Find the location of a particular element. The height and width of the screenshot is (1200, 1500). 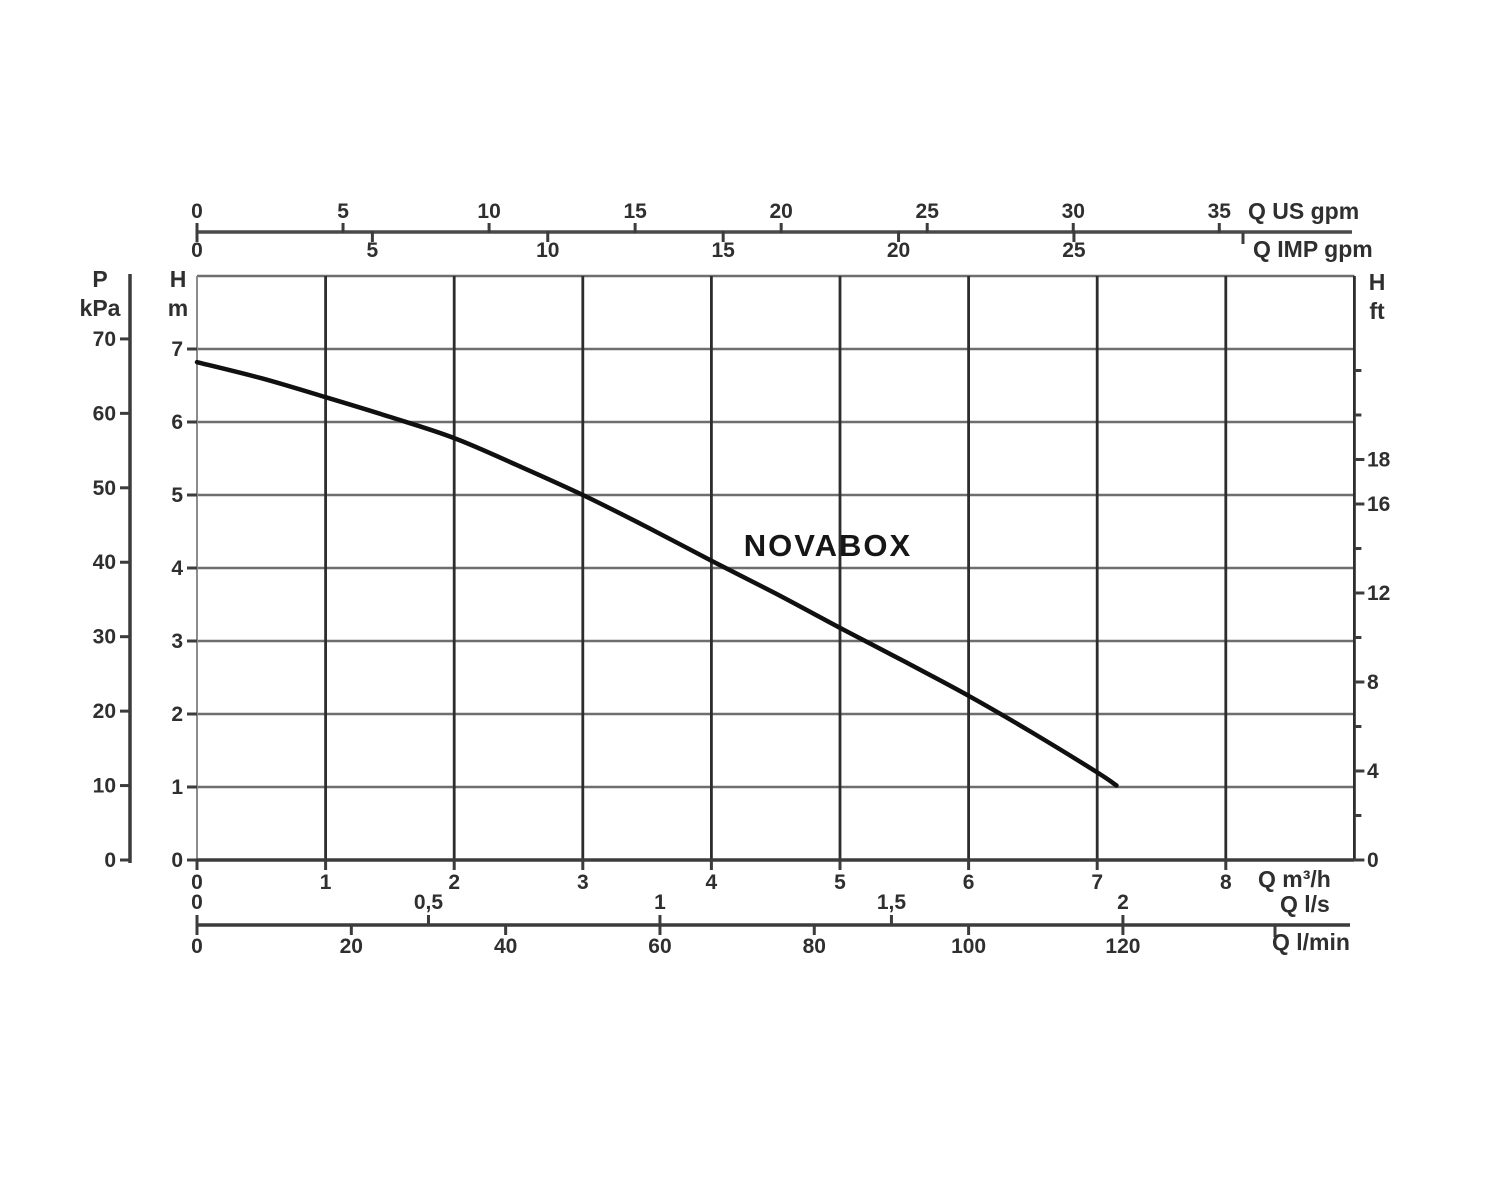

tick-label-ft: 18 is located at coordinates (1379, 459).